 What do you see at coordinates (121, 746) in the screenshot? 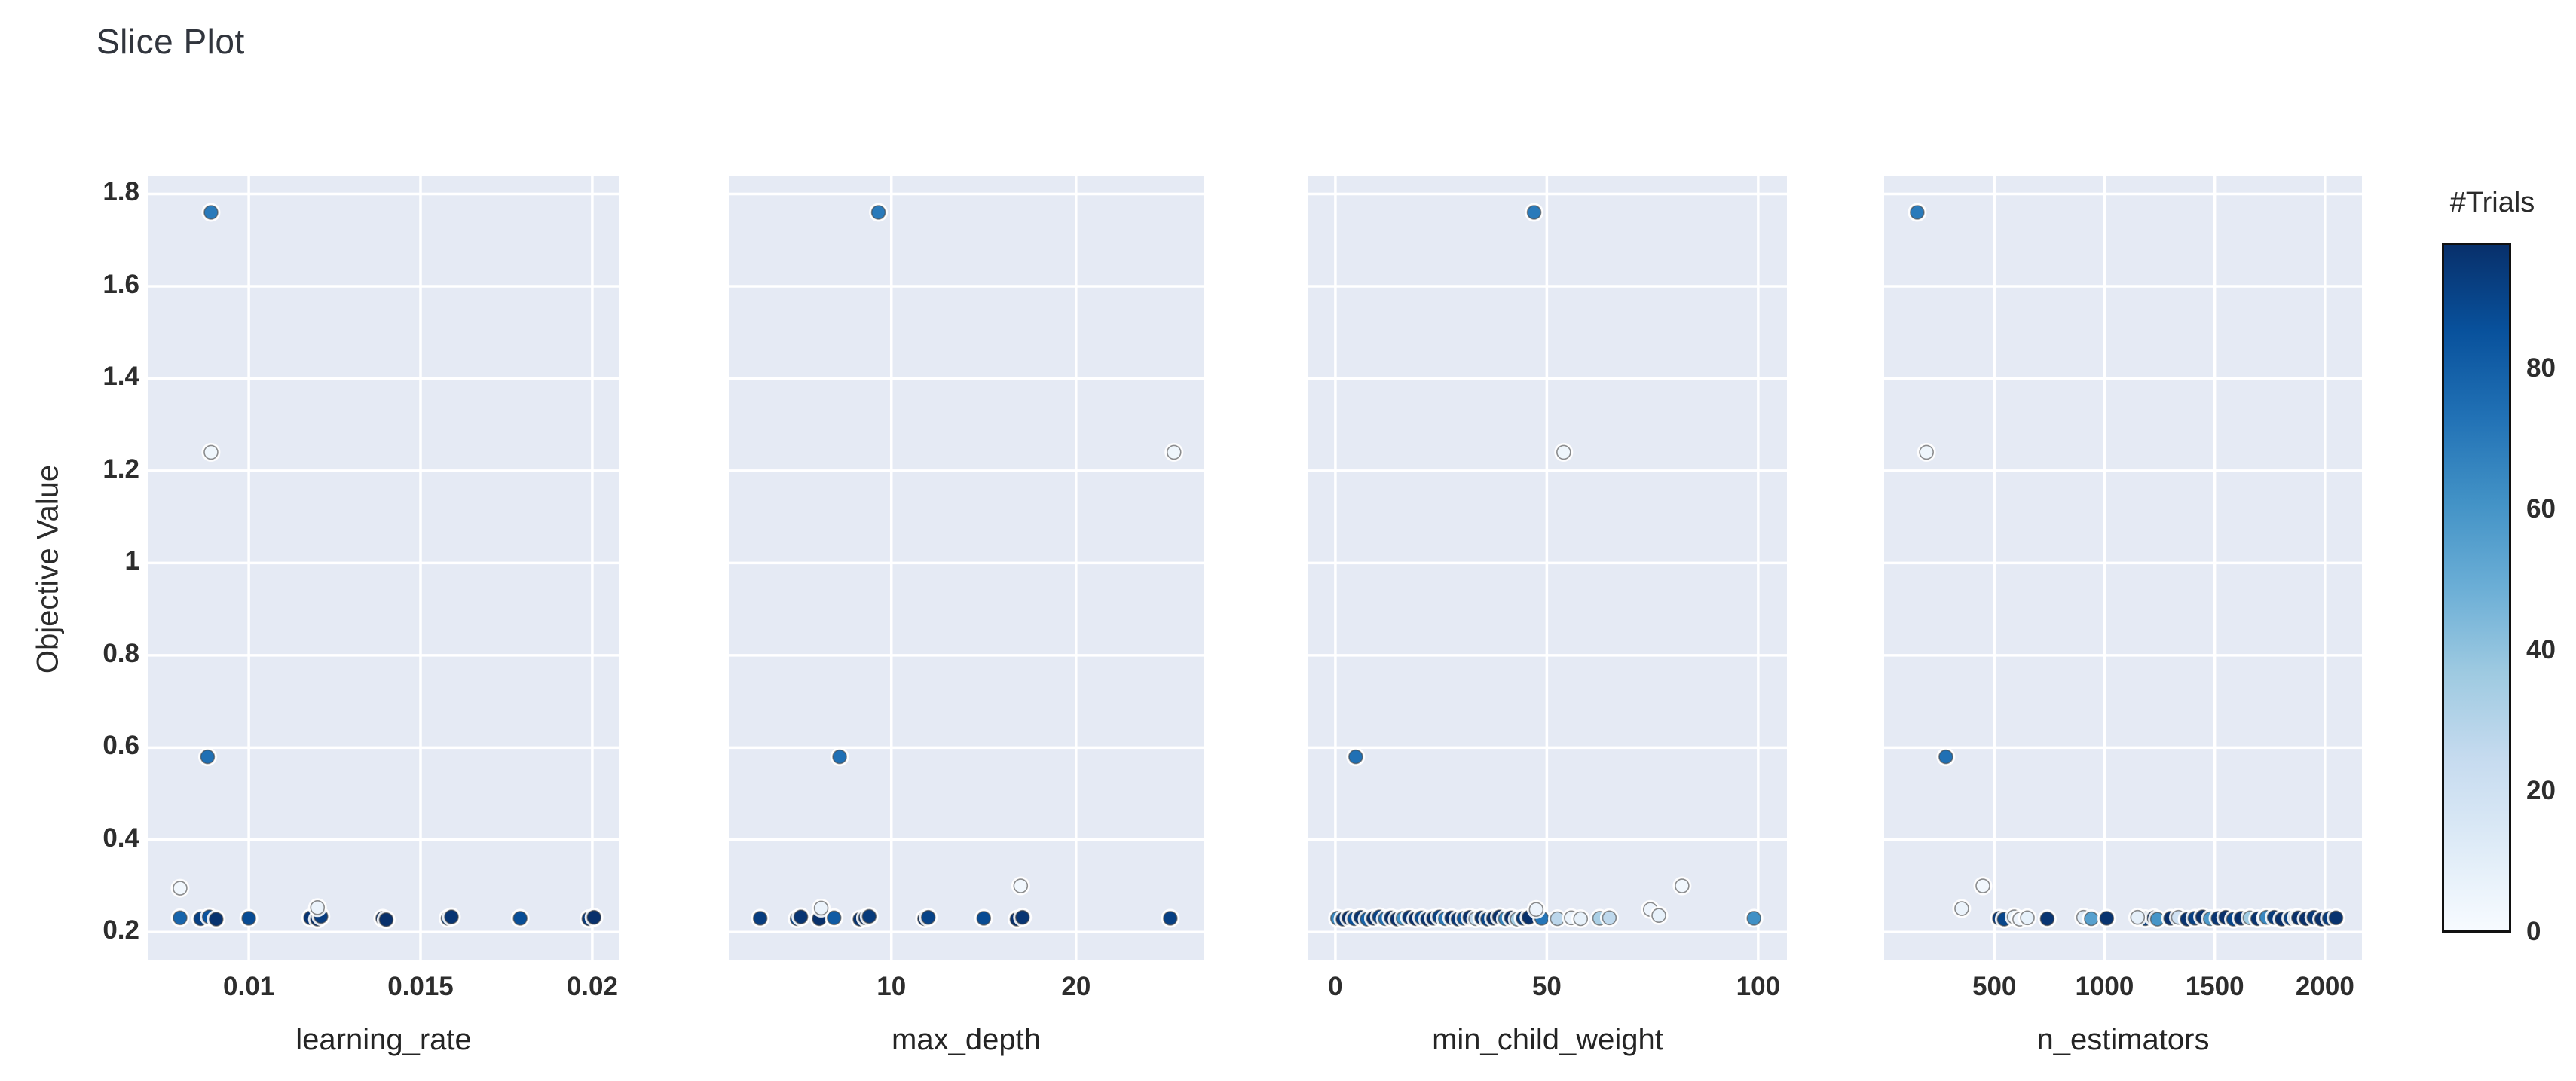
I see `y-tick-label: 0.6` at bounding box center [121, 746].